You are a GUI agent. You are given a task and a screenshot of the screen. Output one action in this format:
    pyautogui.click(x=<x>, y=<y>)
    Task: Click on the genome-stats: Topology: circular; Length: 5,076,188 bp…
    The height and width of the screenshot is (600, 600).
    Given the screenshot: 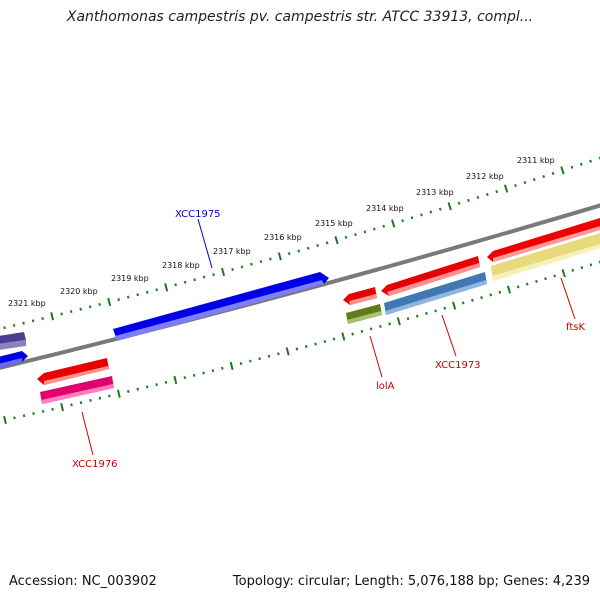 What is the action you would take?
    pyautogui.click(x=411, y=581)
    